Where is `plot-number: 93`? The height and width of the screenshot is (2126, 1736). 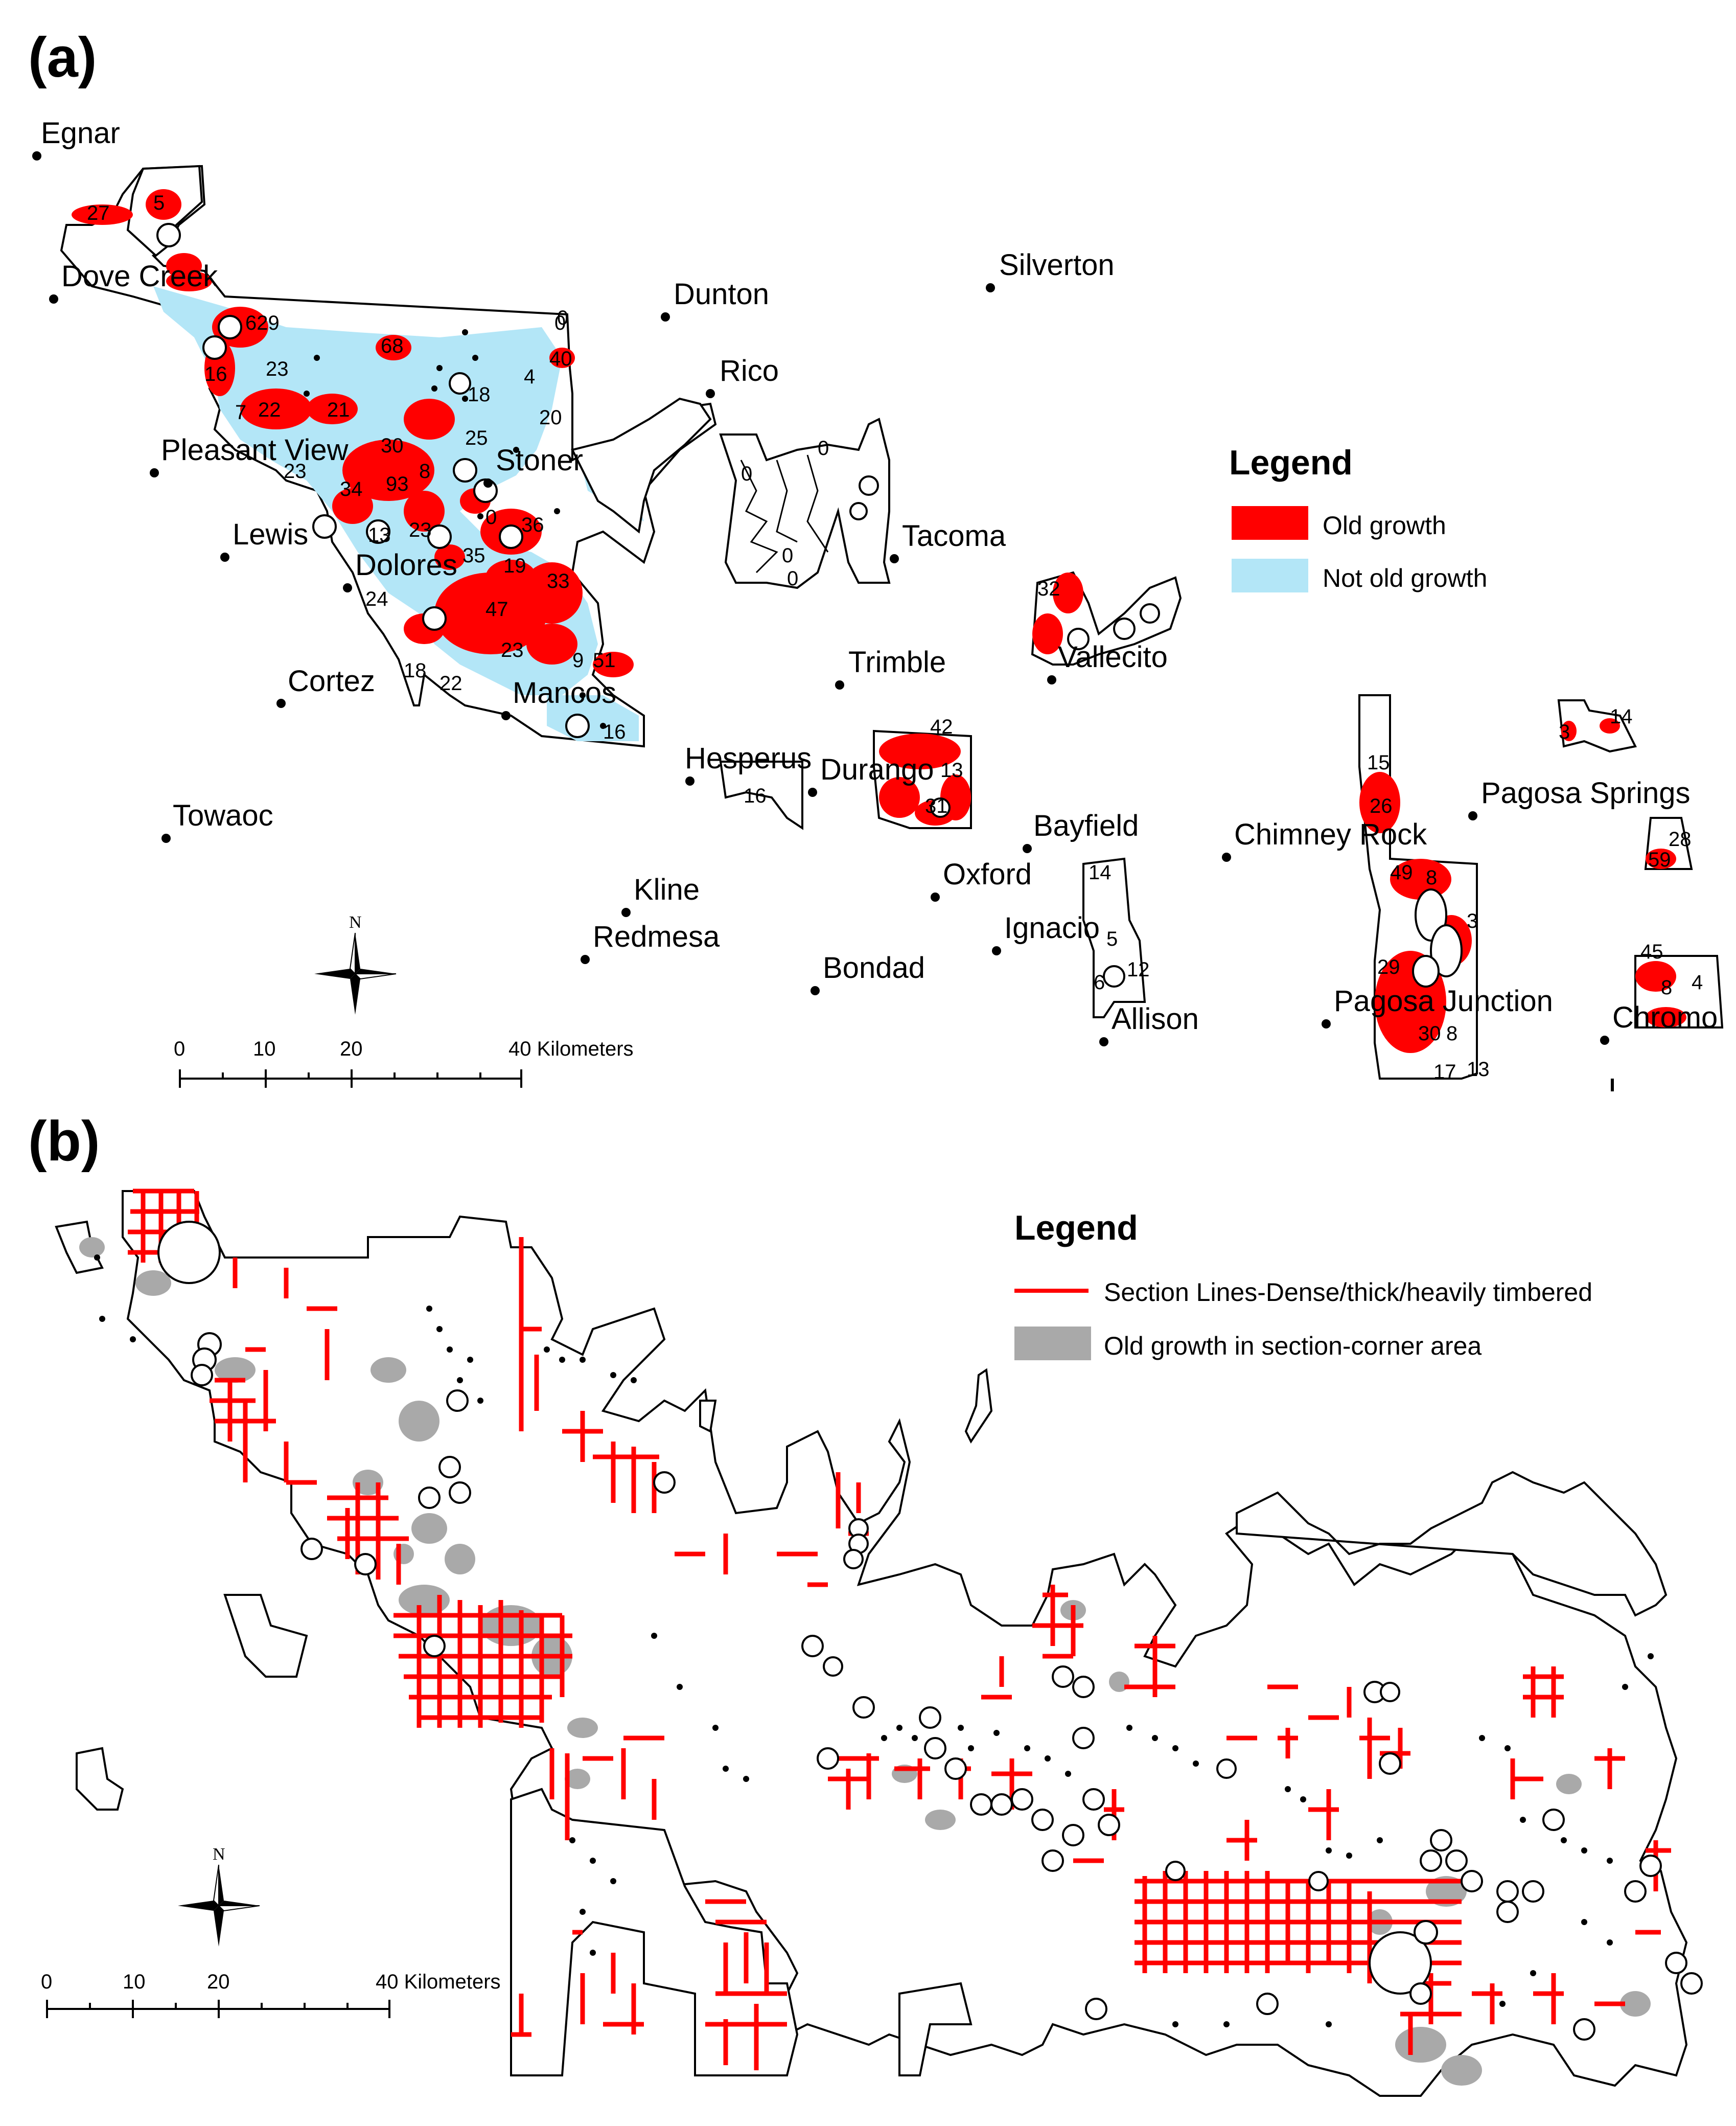 plot-number: 93 is located at coordinates (397, 484).